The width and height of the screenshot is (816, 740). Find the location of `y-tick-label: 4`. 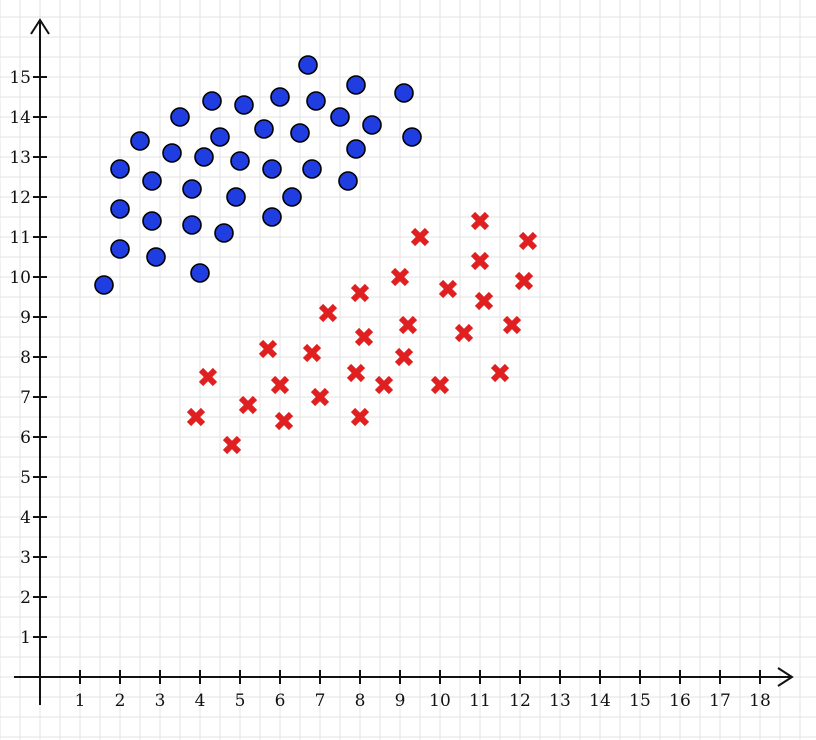

y-tick-label: 4 is located at coordinates (25, 518).